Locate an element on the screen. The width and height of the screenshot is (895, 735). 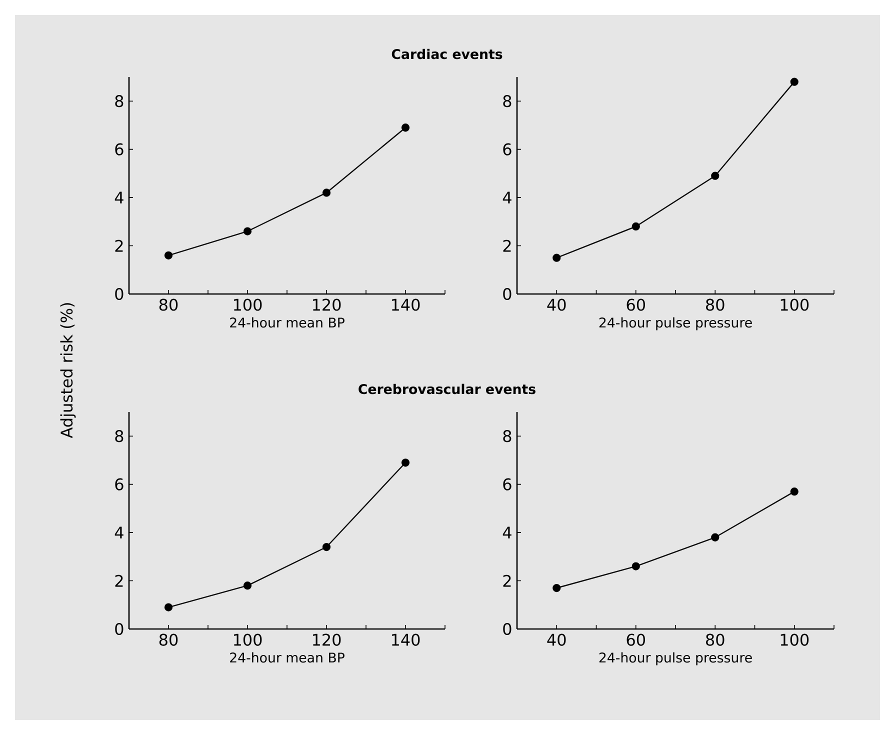
y-axis-title: Adjusted risk (%) is located at coordinates (68, 370).